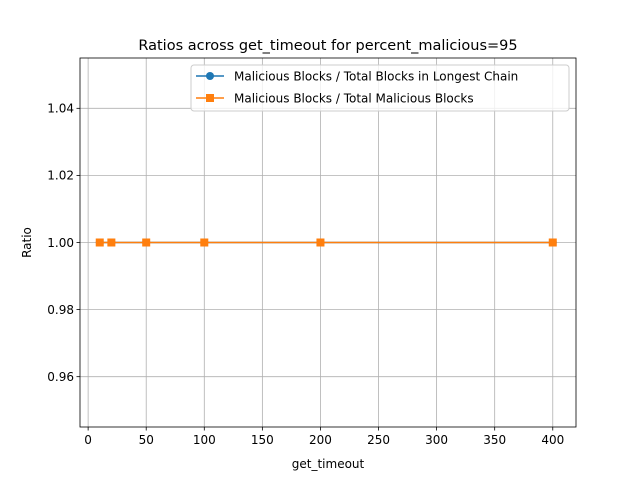 This screenshot has height=480, width=640. I want to click on x-axis-label: get_timeout, so click(328, 464).